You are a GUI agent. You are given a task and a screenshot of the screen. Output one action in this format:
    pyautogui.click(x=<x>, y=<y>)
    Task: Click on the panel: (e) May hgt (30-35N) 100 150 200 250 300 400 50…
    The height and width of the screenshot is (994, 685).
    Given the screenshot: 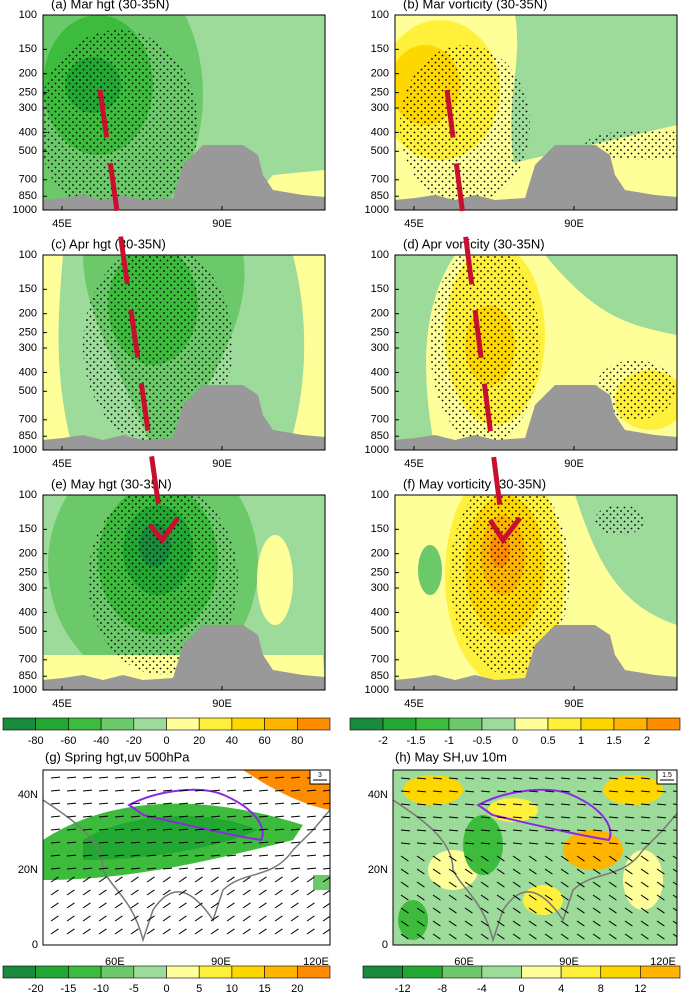 What is the action you would take?
    pyautogui.click(x=169, y=593)
    